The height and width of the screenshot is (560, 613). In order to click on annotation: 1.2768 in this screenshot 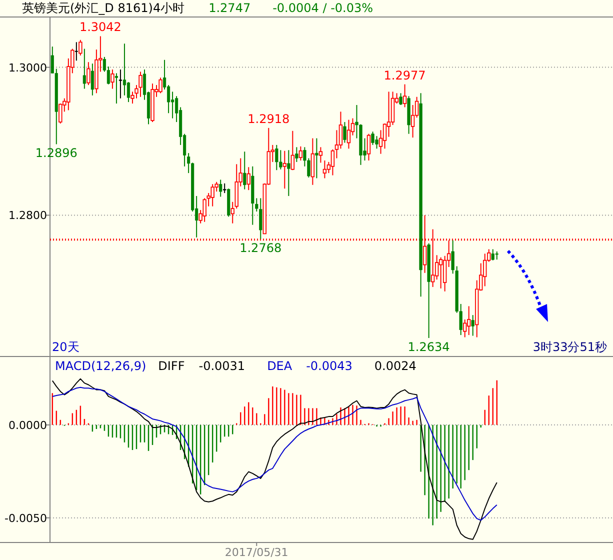, I will do `click(261, 247)`.